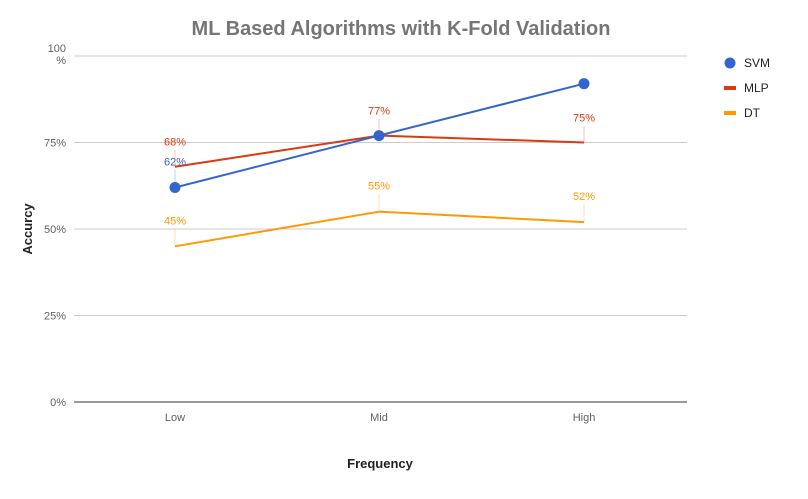  I want to click on data-label-mlp: 68%, so click(175, 143).